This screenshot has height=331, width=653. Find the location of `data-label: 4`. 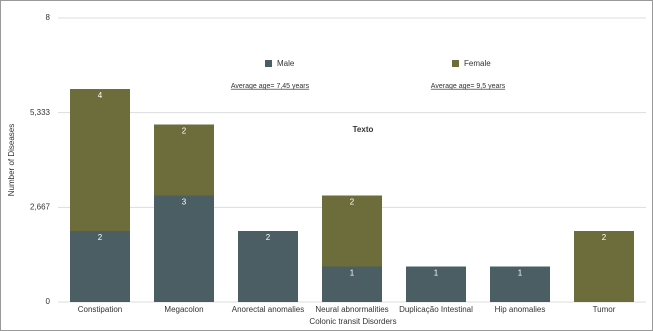

data-label: 4 is located at coordinates (100, 95).